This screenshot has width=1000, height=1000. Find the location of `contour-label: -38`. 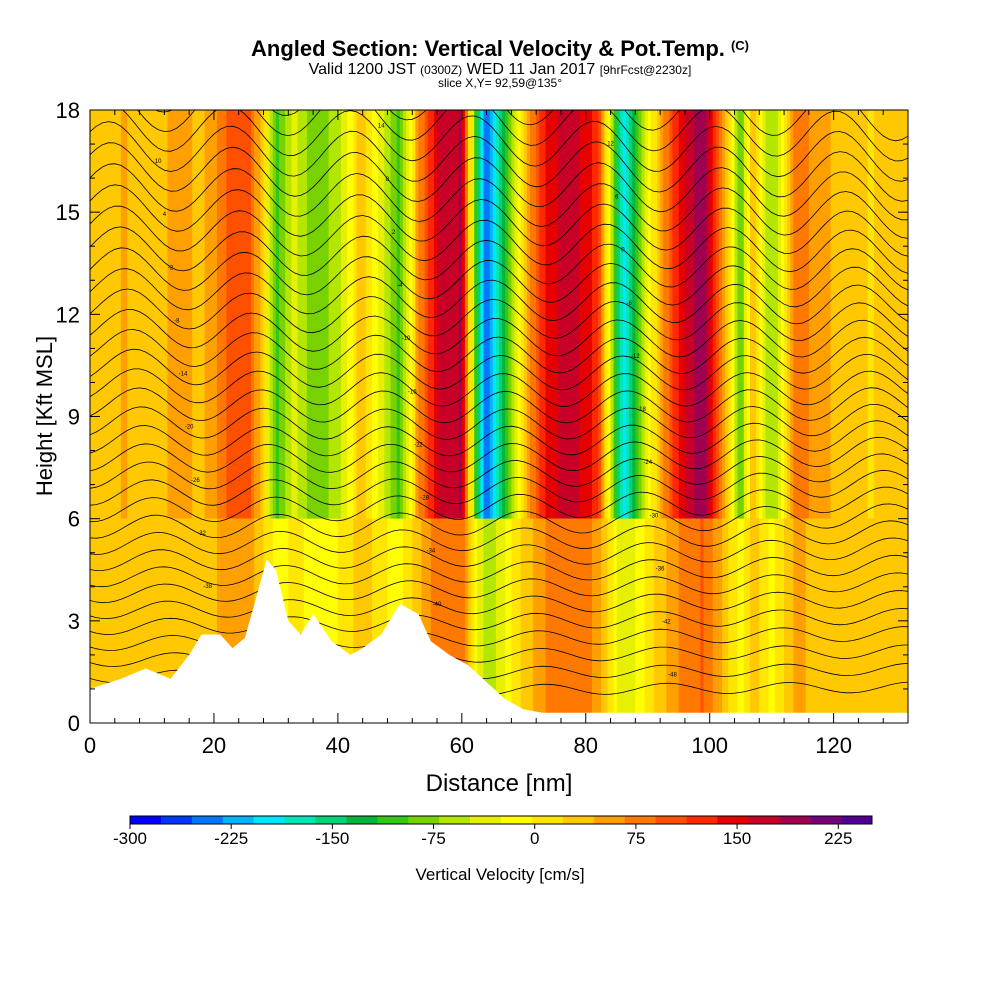

contour-label: -38 is located at coordinates (207, 587).